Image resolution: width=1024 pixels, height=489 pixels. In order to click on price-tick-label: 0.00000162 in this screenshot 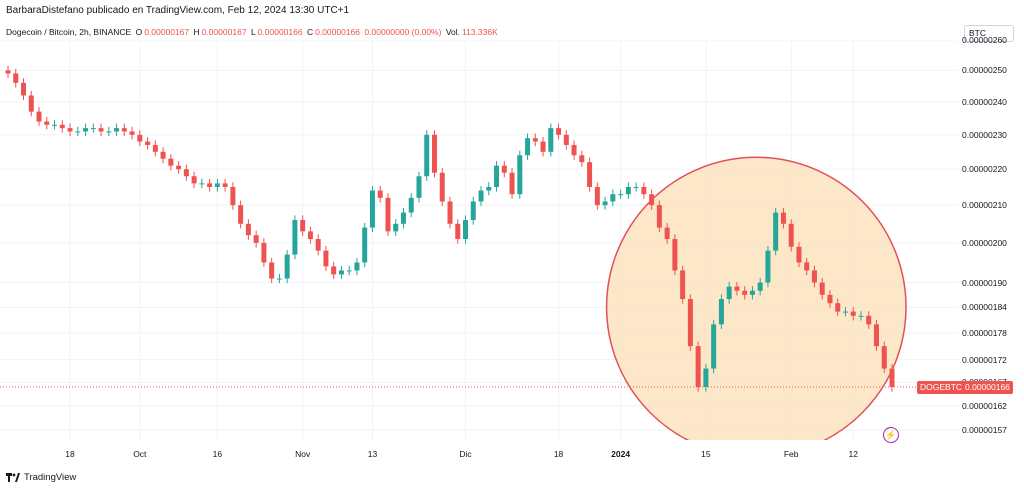, I will do `click(984, 405)`.